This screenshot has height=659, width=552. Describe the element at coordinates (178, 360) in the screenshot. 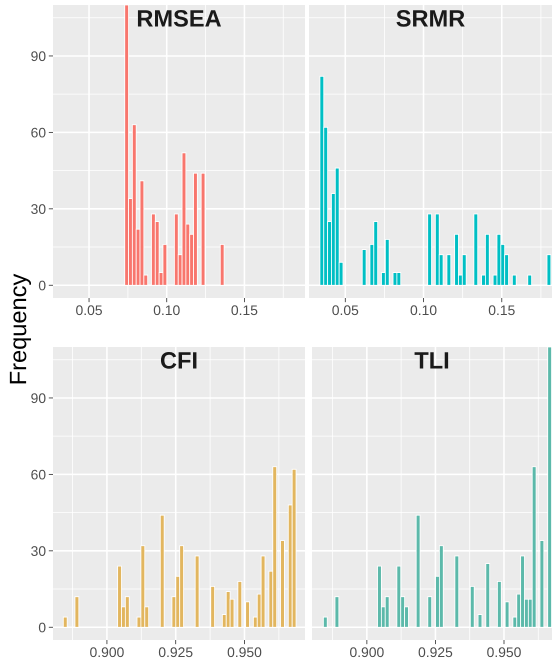

I see `chart-title: CFI` at that location.